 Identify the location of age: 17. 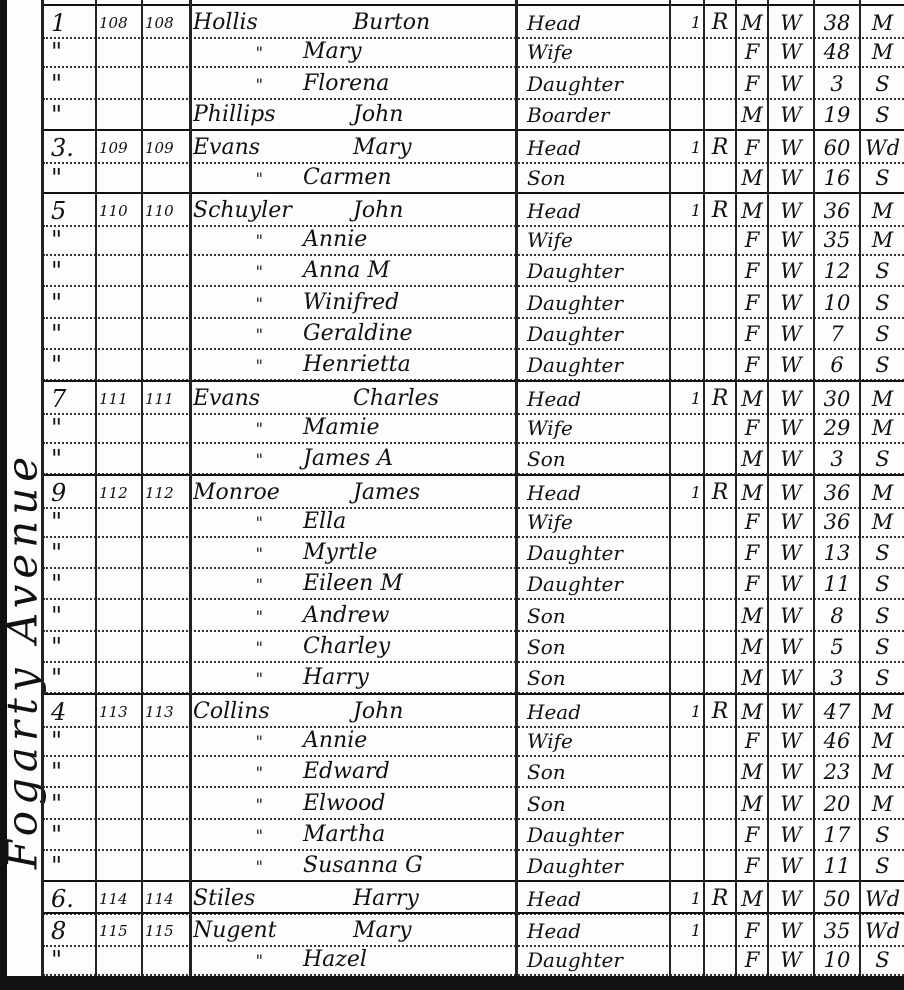
(837, 834).